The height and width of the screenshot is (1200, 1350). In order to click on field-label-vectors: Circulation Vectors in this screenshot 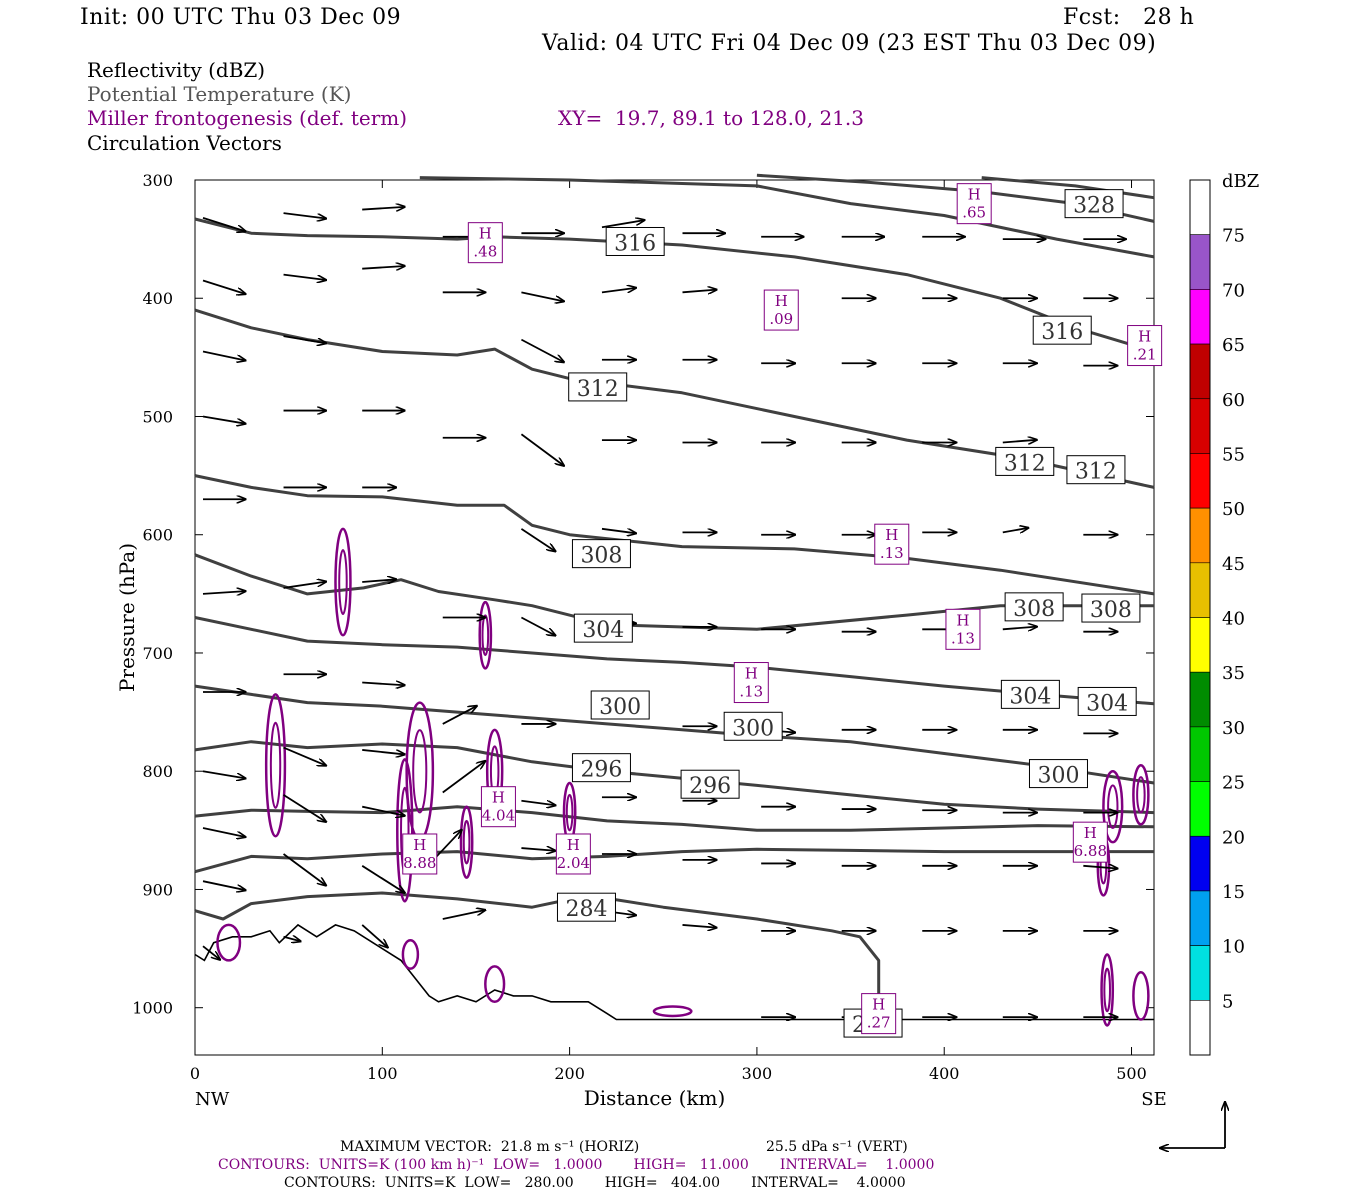, I will do `click(184, 143)`.